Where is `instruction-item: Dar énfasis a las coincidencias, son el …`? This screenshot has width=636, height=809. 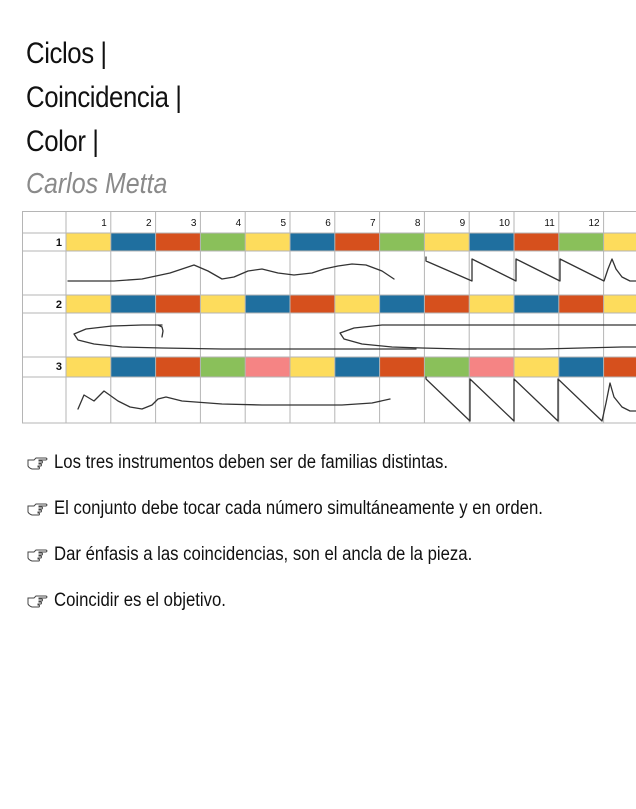
instruction-item: Dar énfasis a las coincidencias, son el … is located at coordinates (318, 555).